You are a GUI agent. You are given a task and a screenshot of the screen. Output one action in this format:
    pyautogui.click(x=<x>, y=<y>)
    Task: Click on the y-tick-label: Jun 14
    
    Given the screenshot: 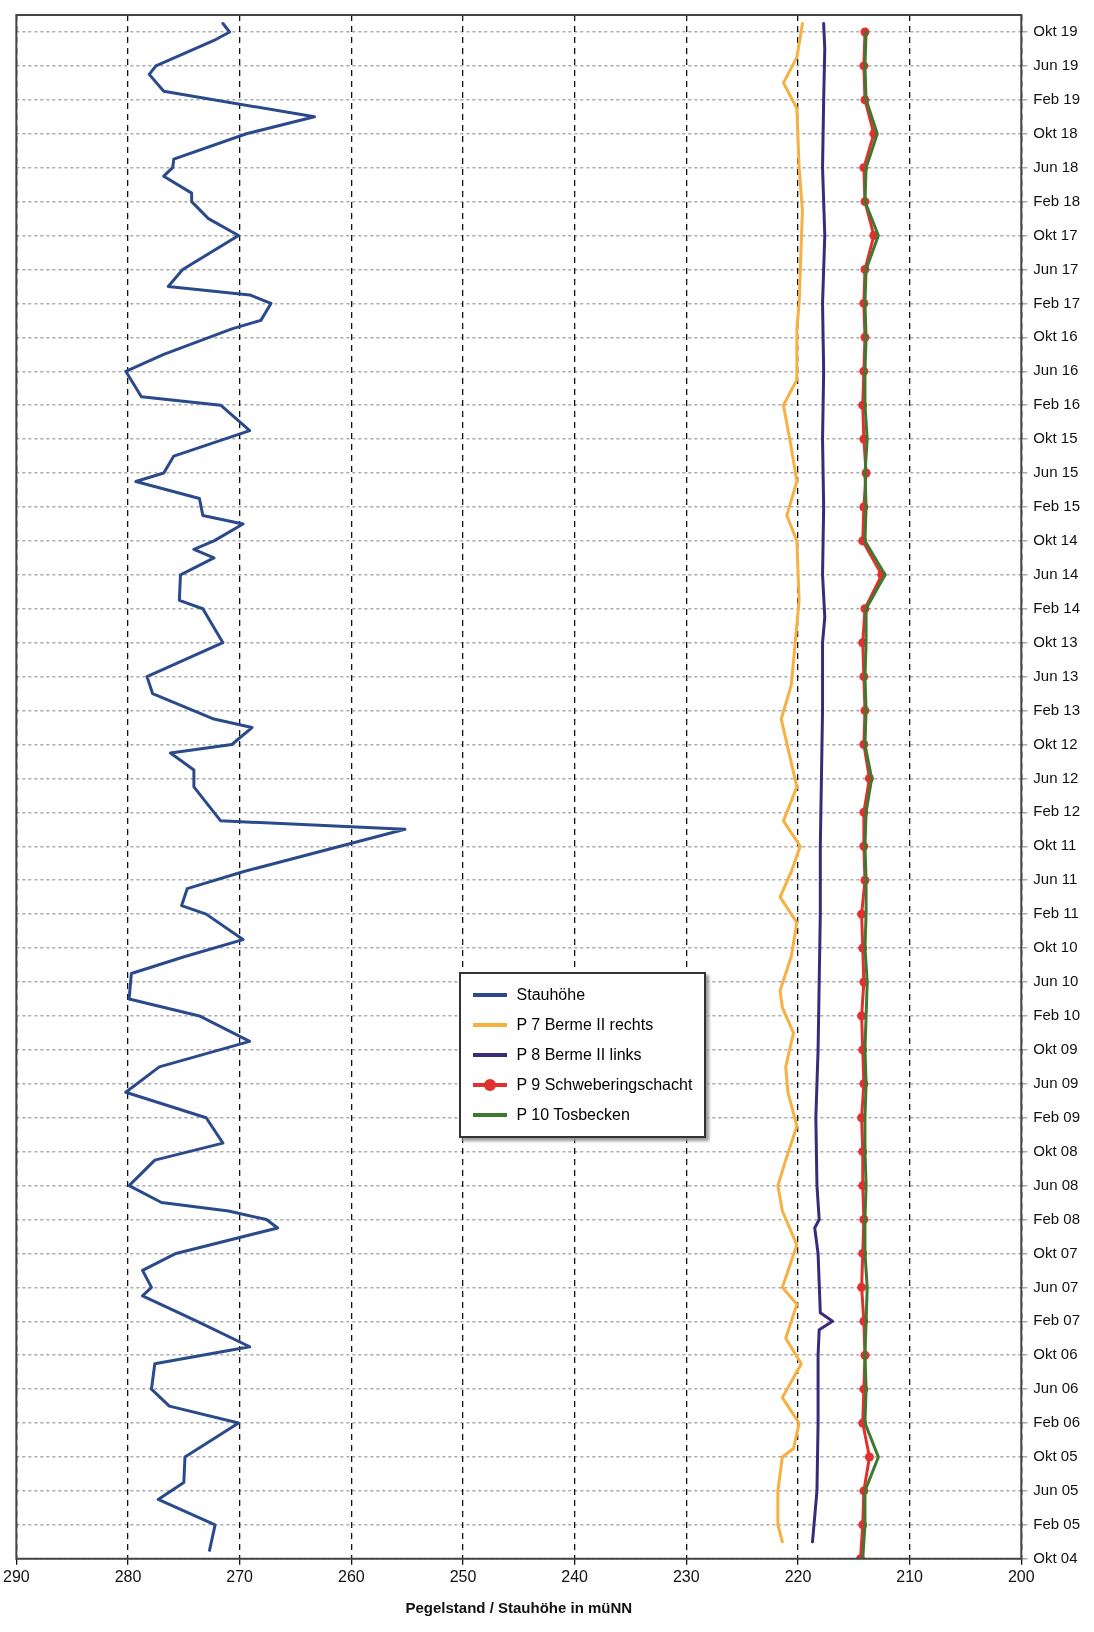 What is the action you would take?
    pyautogui.click(x=1056, y=573)
    